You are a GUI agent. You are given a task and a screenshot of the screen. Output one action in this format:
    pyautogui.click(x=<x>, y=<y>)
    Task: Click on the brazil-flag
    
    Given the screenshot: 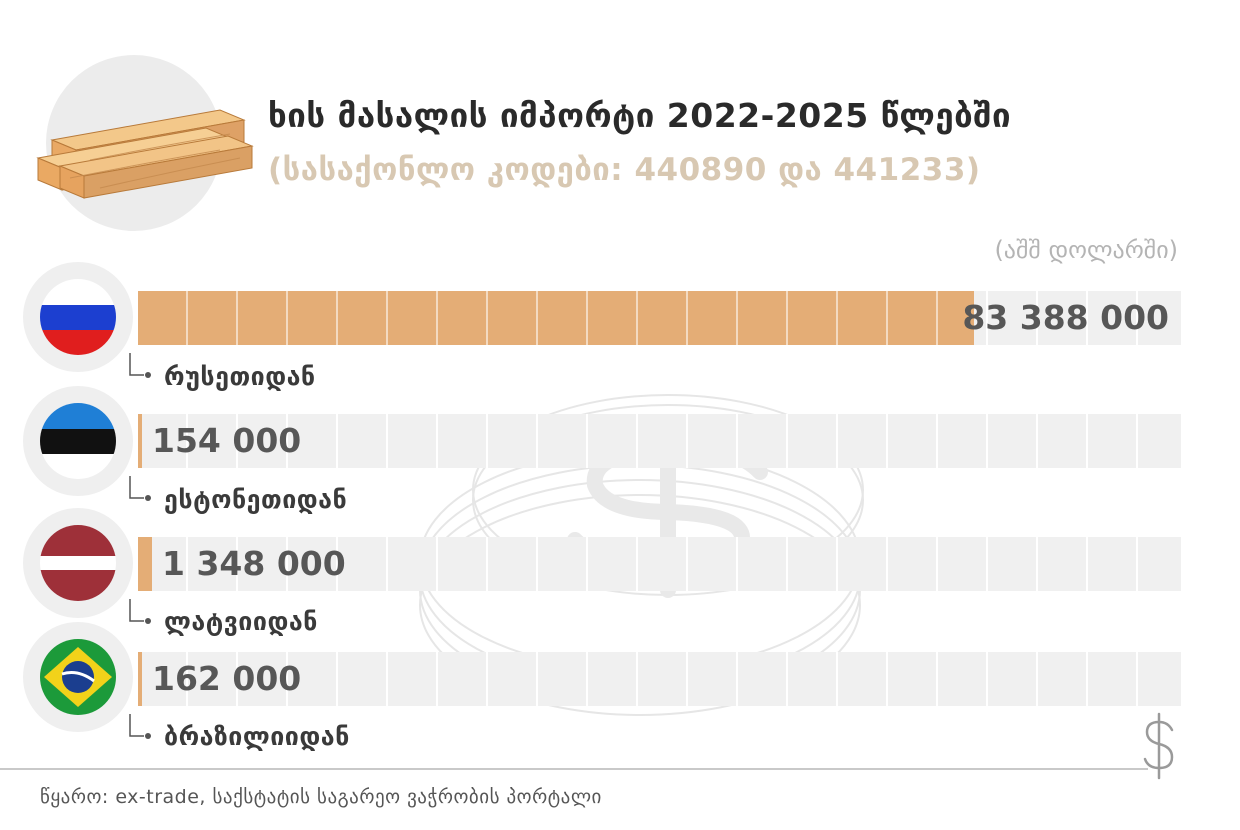 What is the action you would take?
    pyautogui.click(x=78, y=677)
    